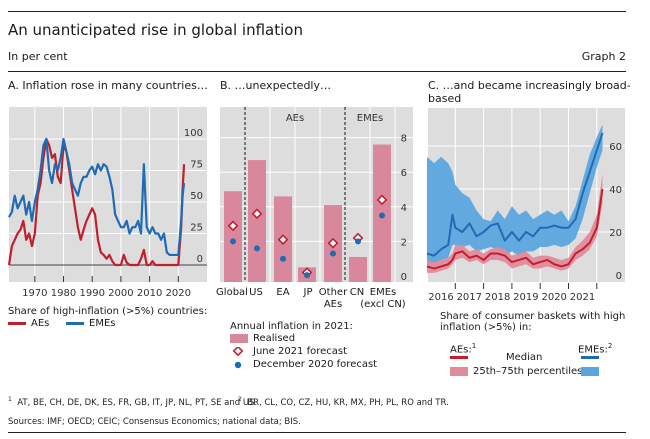 This screenshot has height=439, width=650. Describe the element at coordinates (40, 323) in the screenshot. I see `legend-label: AEs` at that location.